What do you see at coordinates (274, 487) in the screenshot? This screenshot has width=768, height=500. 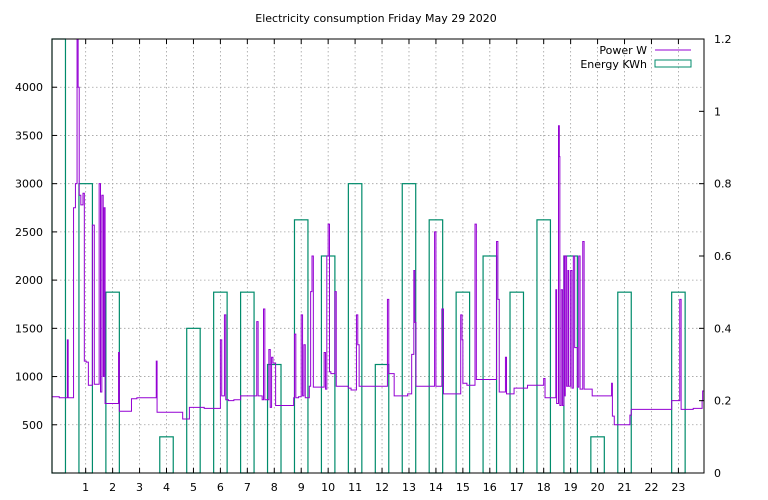 I see `x-tick-label: 8` at bounding box center [274, 487].